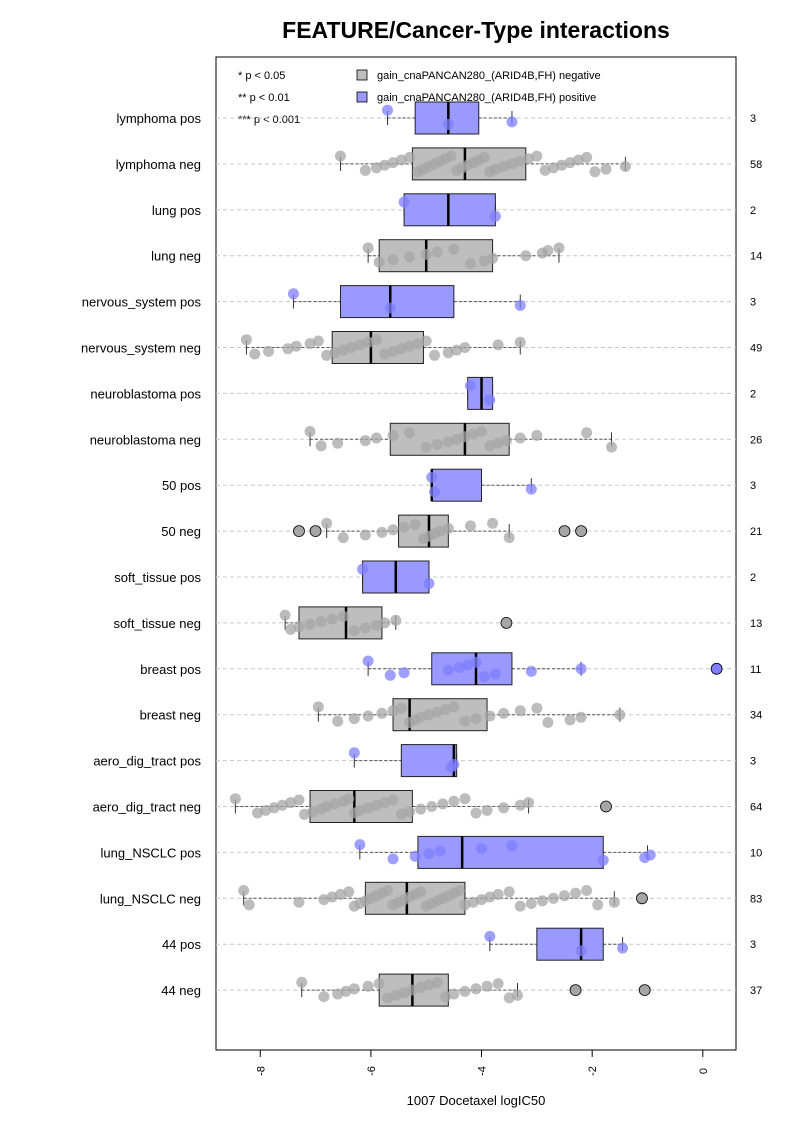  Describe the element at coordinates (756, 899) in the screenshot. I see `group-count: 83` at that location.